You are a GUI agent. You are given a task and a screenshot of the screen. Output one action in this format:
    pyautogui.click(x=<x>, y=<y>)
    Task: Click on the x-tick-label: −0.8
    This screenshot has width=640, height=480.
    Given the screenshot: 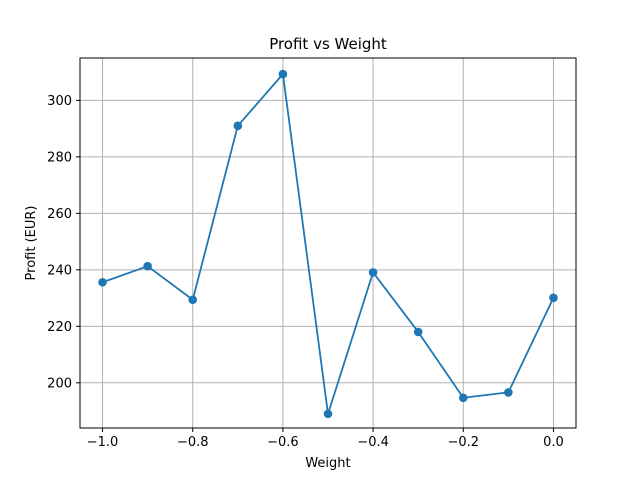 What is the action you would take?
    pyautogui.click(x=193, y=442)
    